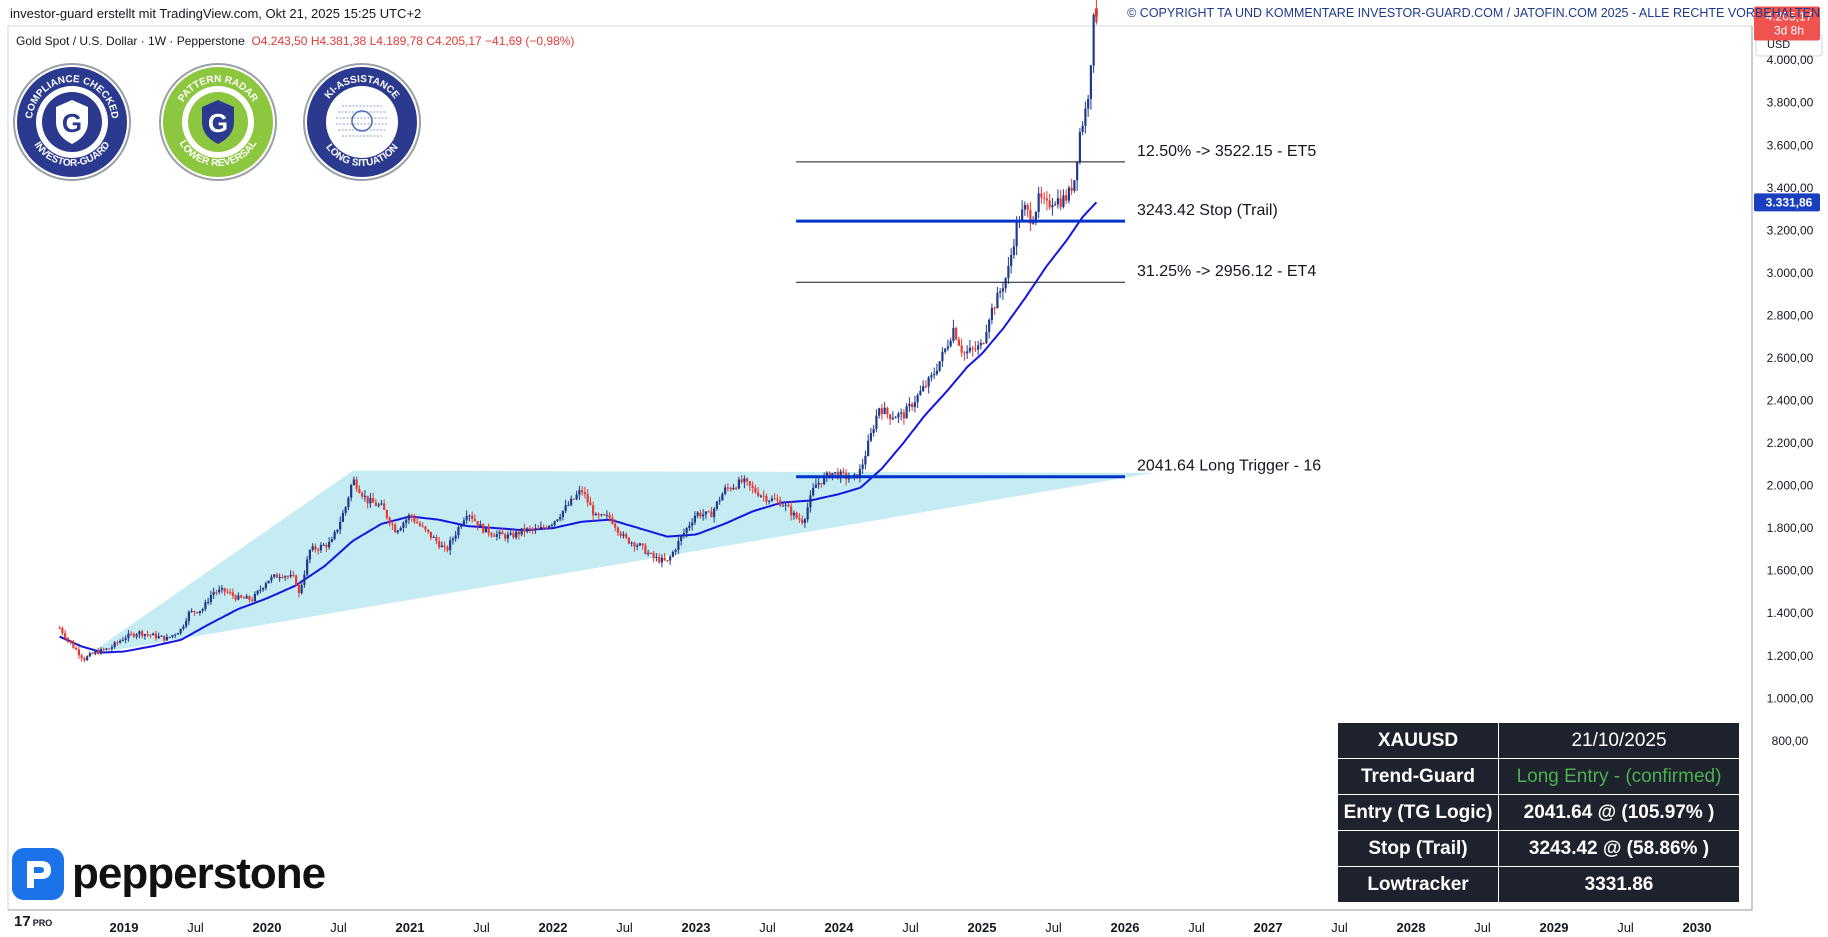 Image resolution: width=1828 pixels, height=937 pixels. Describe the element at coordinates (218, 123) in the screenshot. I see `svg-text: G` at that location.